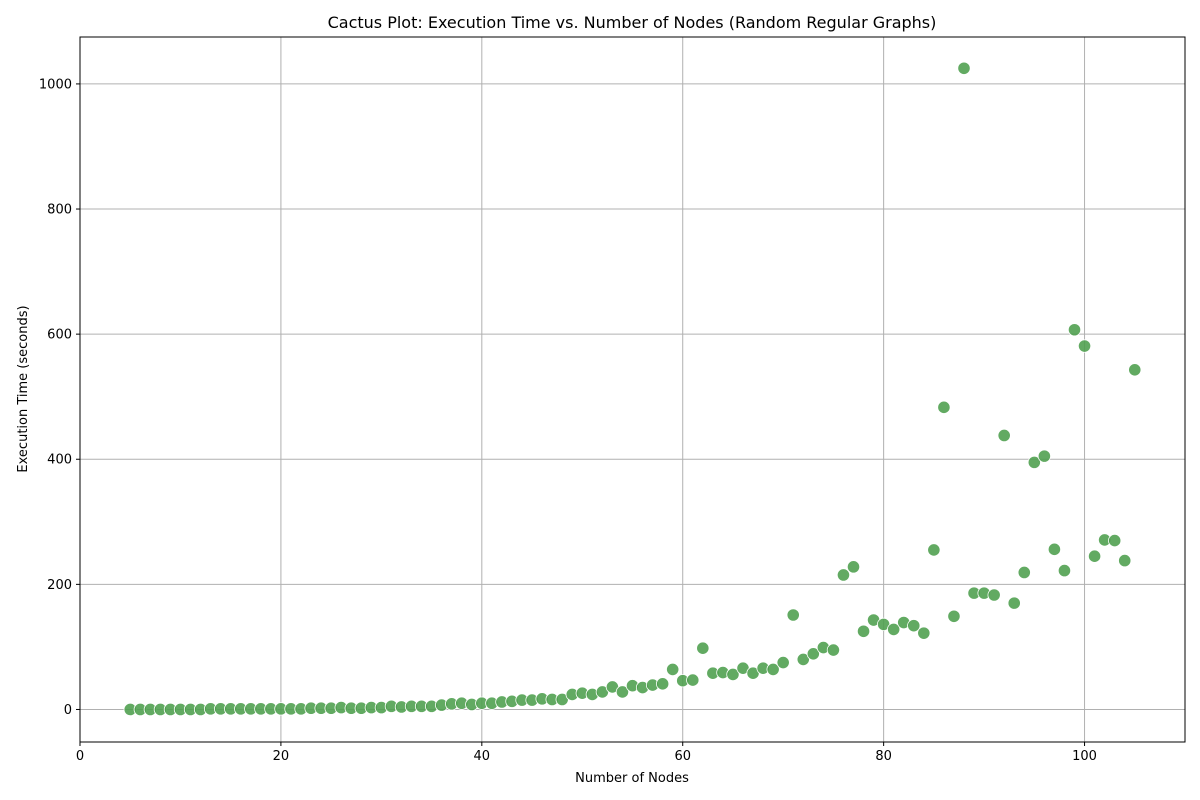 This screenshot has height=800, width=1200. What do you see at coordinates (80, 756) in the screenshot?
I see `x-tick-label: 0` at bounding box center [80, 756].